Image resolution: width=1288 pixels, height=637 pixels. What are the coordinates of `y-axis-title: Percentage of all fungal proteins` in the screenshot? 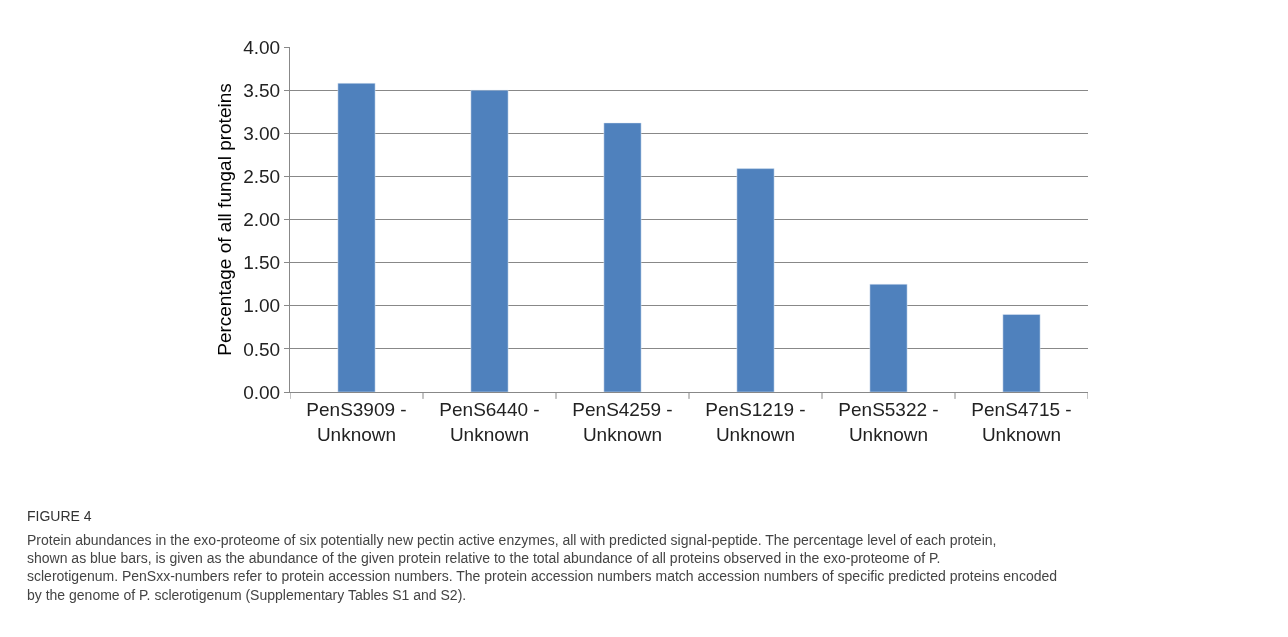 It's located at (225, 219).